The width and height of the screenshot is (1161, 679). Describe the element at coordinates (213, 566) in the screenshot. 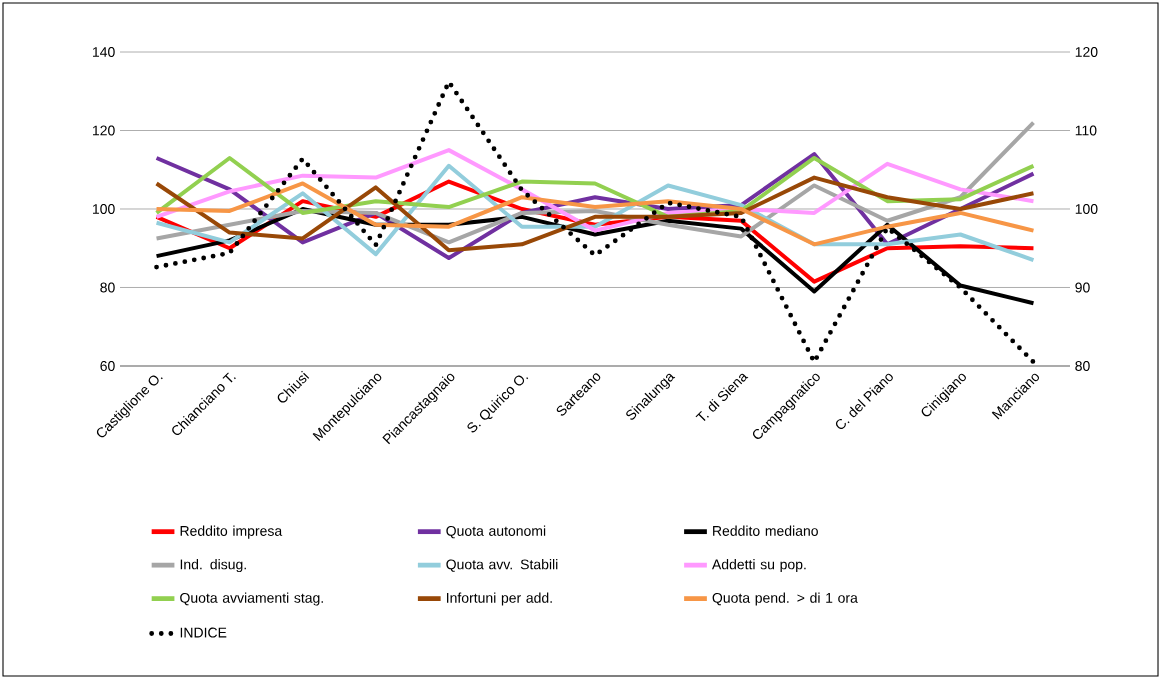

I see `legend-label: Ind. disug.` at that location.